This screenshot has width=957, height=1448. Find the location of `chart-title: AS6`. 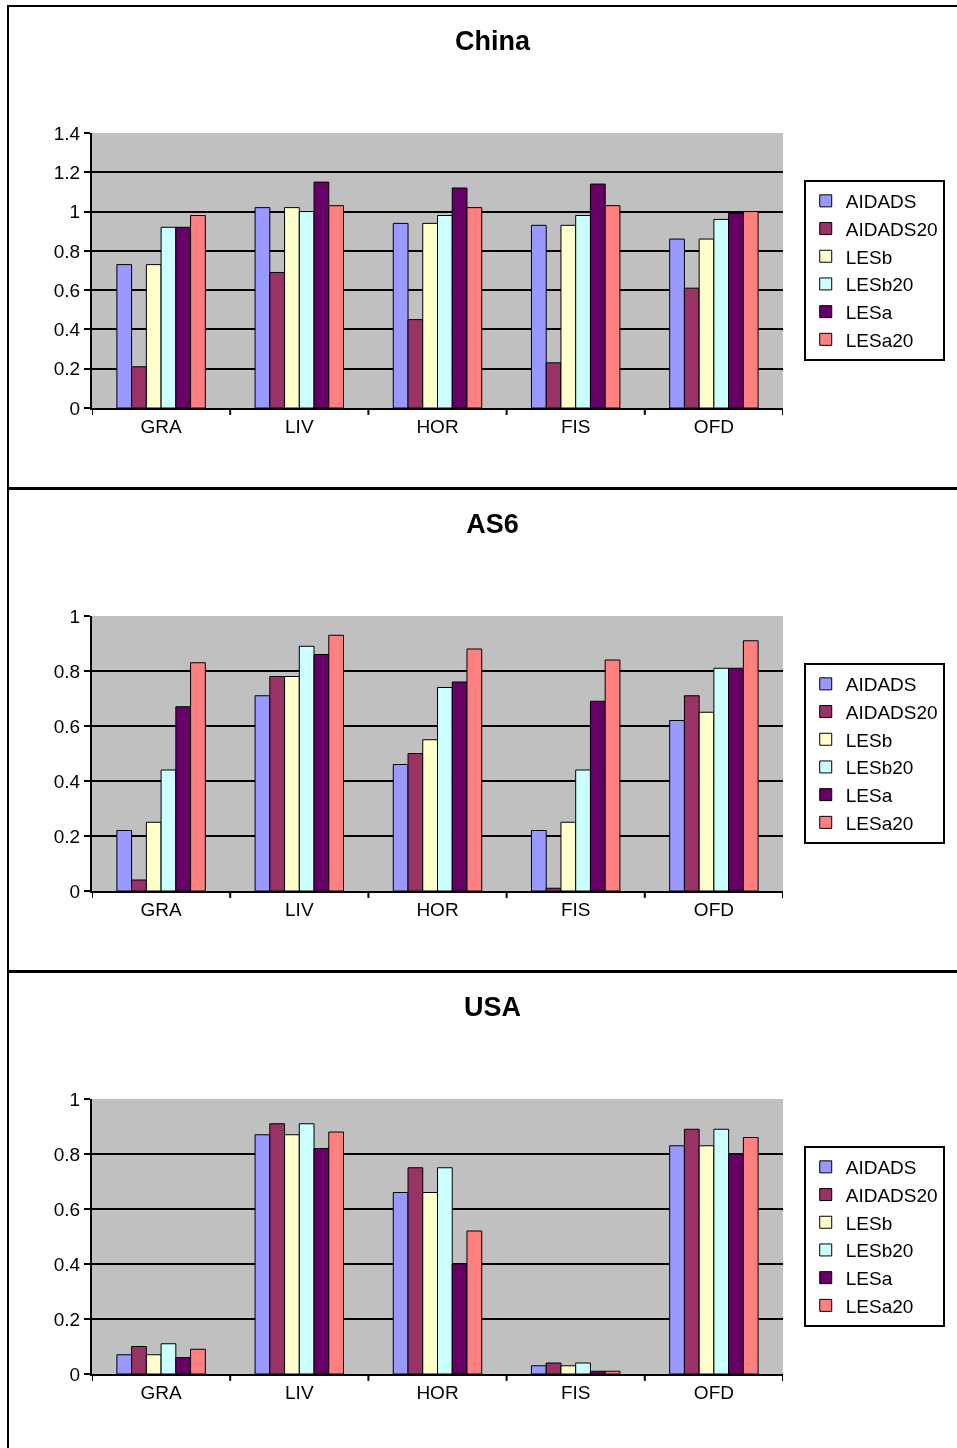

chart-title: AS6 is located at coordinates (492, 524).